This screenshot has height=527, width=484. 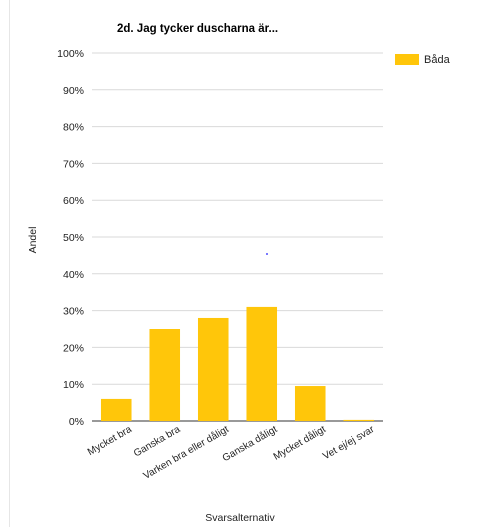 What do you see at coordinates (73, 275) in the screenshot?
I see `y-tick-label: 40%` at bounding box center [73, 275].